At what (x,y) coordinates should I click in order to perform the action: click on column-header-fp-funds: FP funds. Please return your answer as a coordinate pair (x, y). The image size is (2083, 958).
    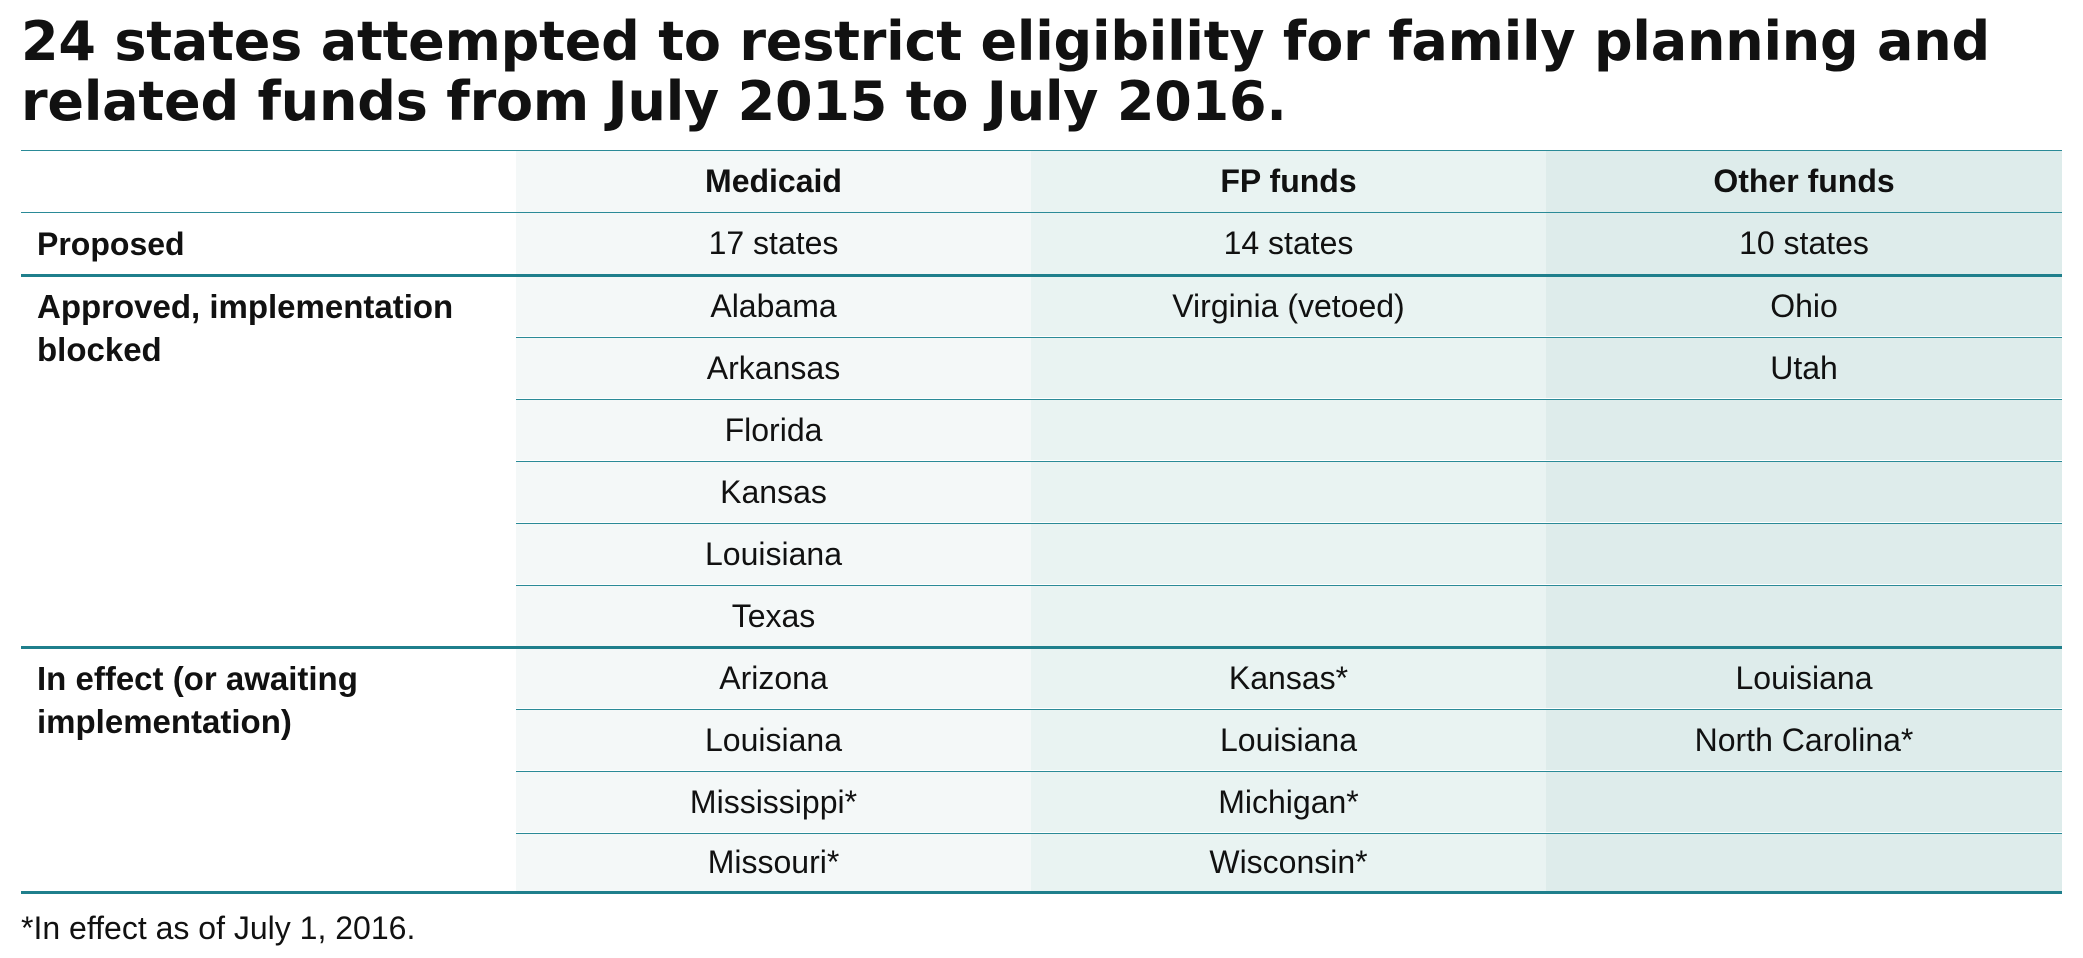
    Looking at the image, I should click on (1288, 181).